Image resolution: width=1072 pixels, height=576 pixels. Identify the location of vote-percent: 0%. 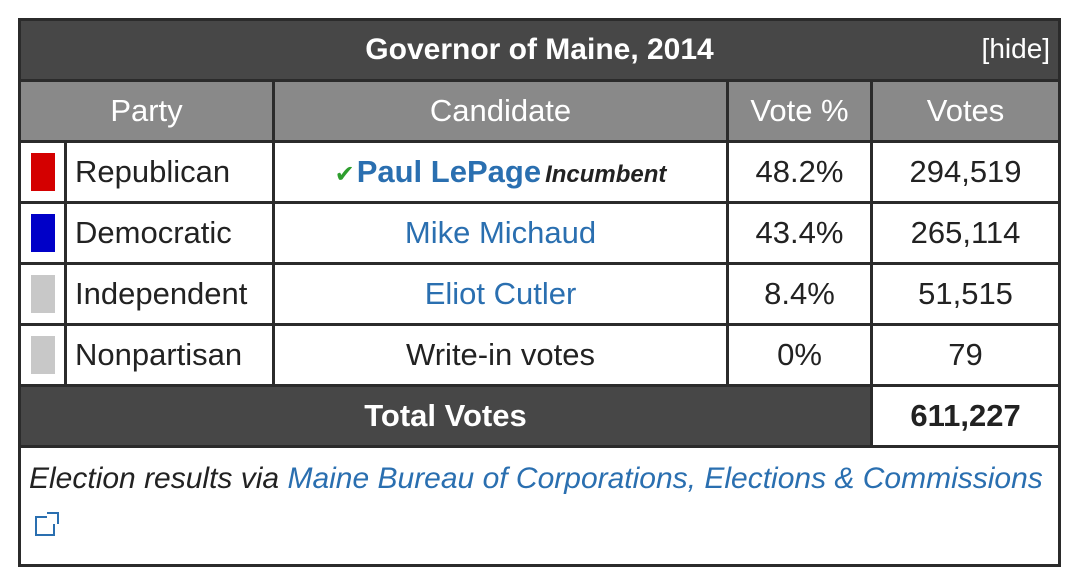
(799, 355).